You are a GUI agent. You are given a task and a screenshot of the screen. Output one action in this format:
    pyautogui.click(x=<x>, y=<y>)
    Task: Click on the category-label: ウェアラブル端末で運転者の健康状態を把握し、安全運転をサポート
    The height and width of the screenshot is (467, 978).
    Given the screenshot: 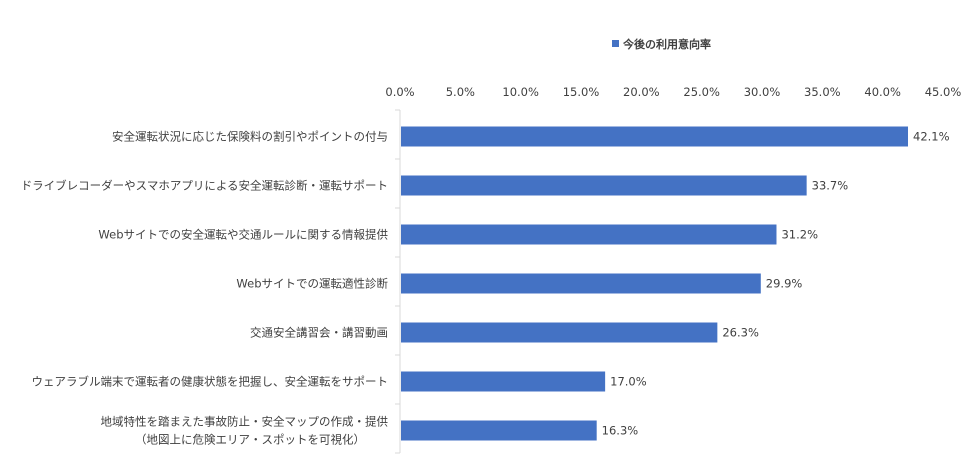 What is the action you would take?
    pyautogui.click(x=210, y=382)
    